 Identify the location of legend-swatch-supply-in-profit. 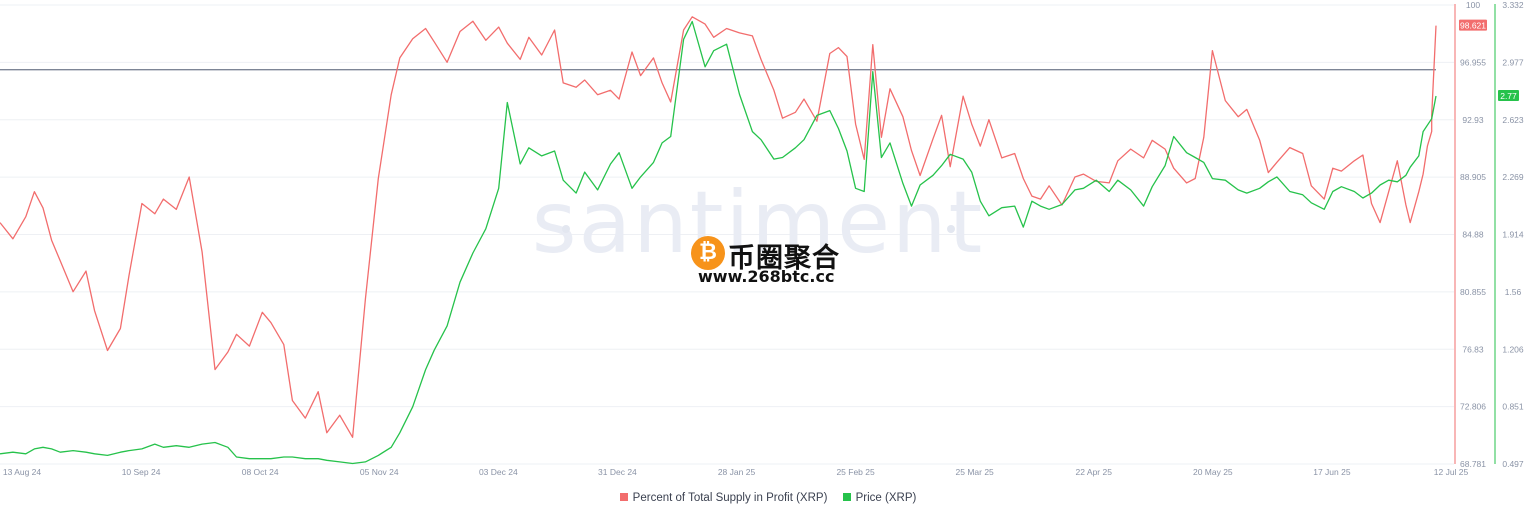
(623, 497).